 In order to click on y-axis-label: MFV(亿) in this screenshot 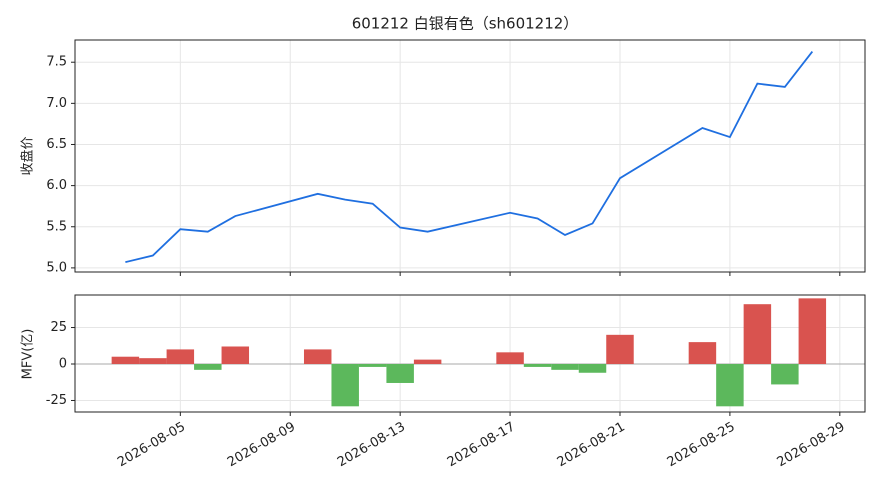, I will do `click(28, 354)`.